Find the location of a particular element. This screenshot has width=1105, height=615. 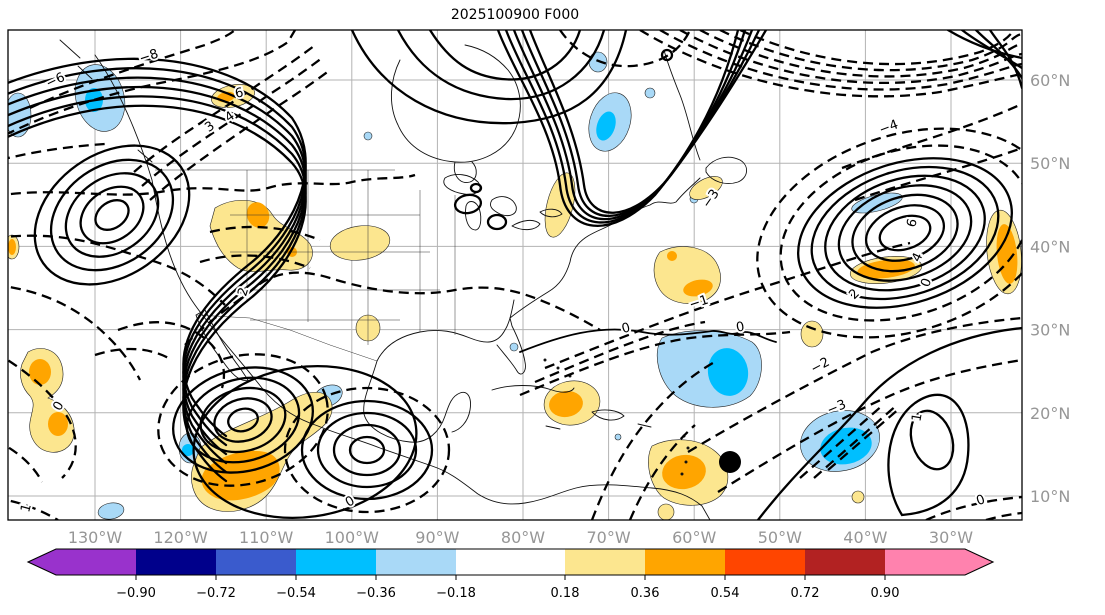

plot-title: 2025100900 F000 is located at coordinates (515, 15).